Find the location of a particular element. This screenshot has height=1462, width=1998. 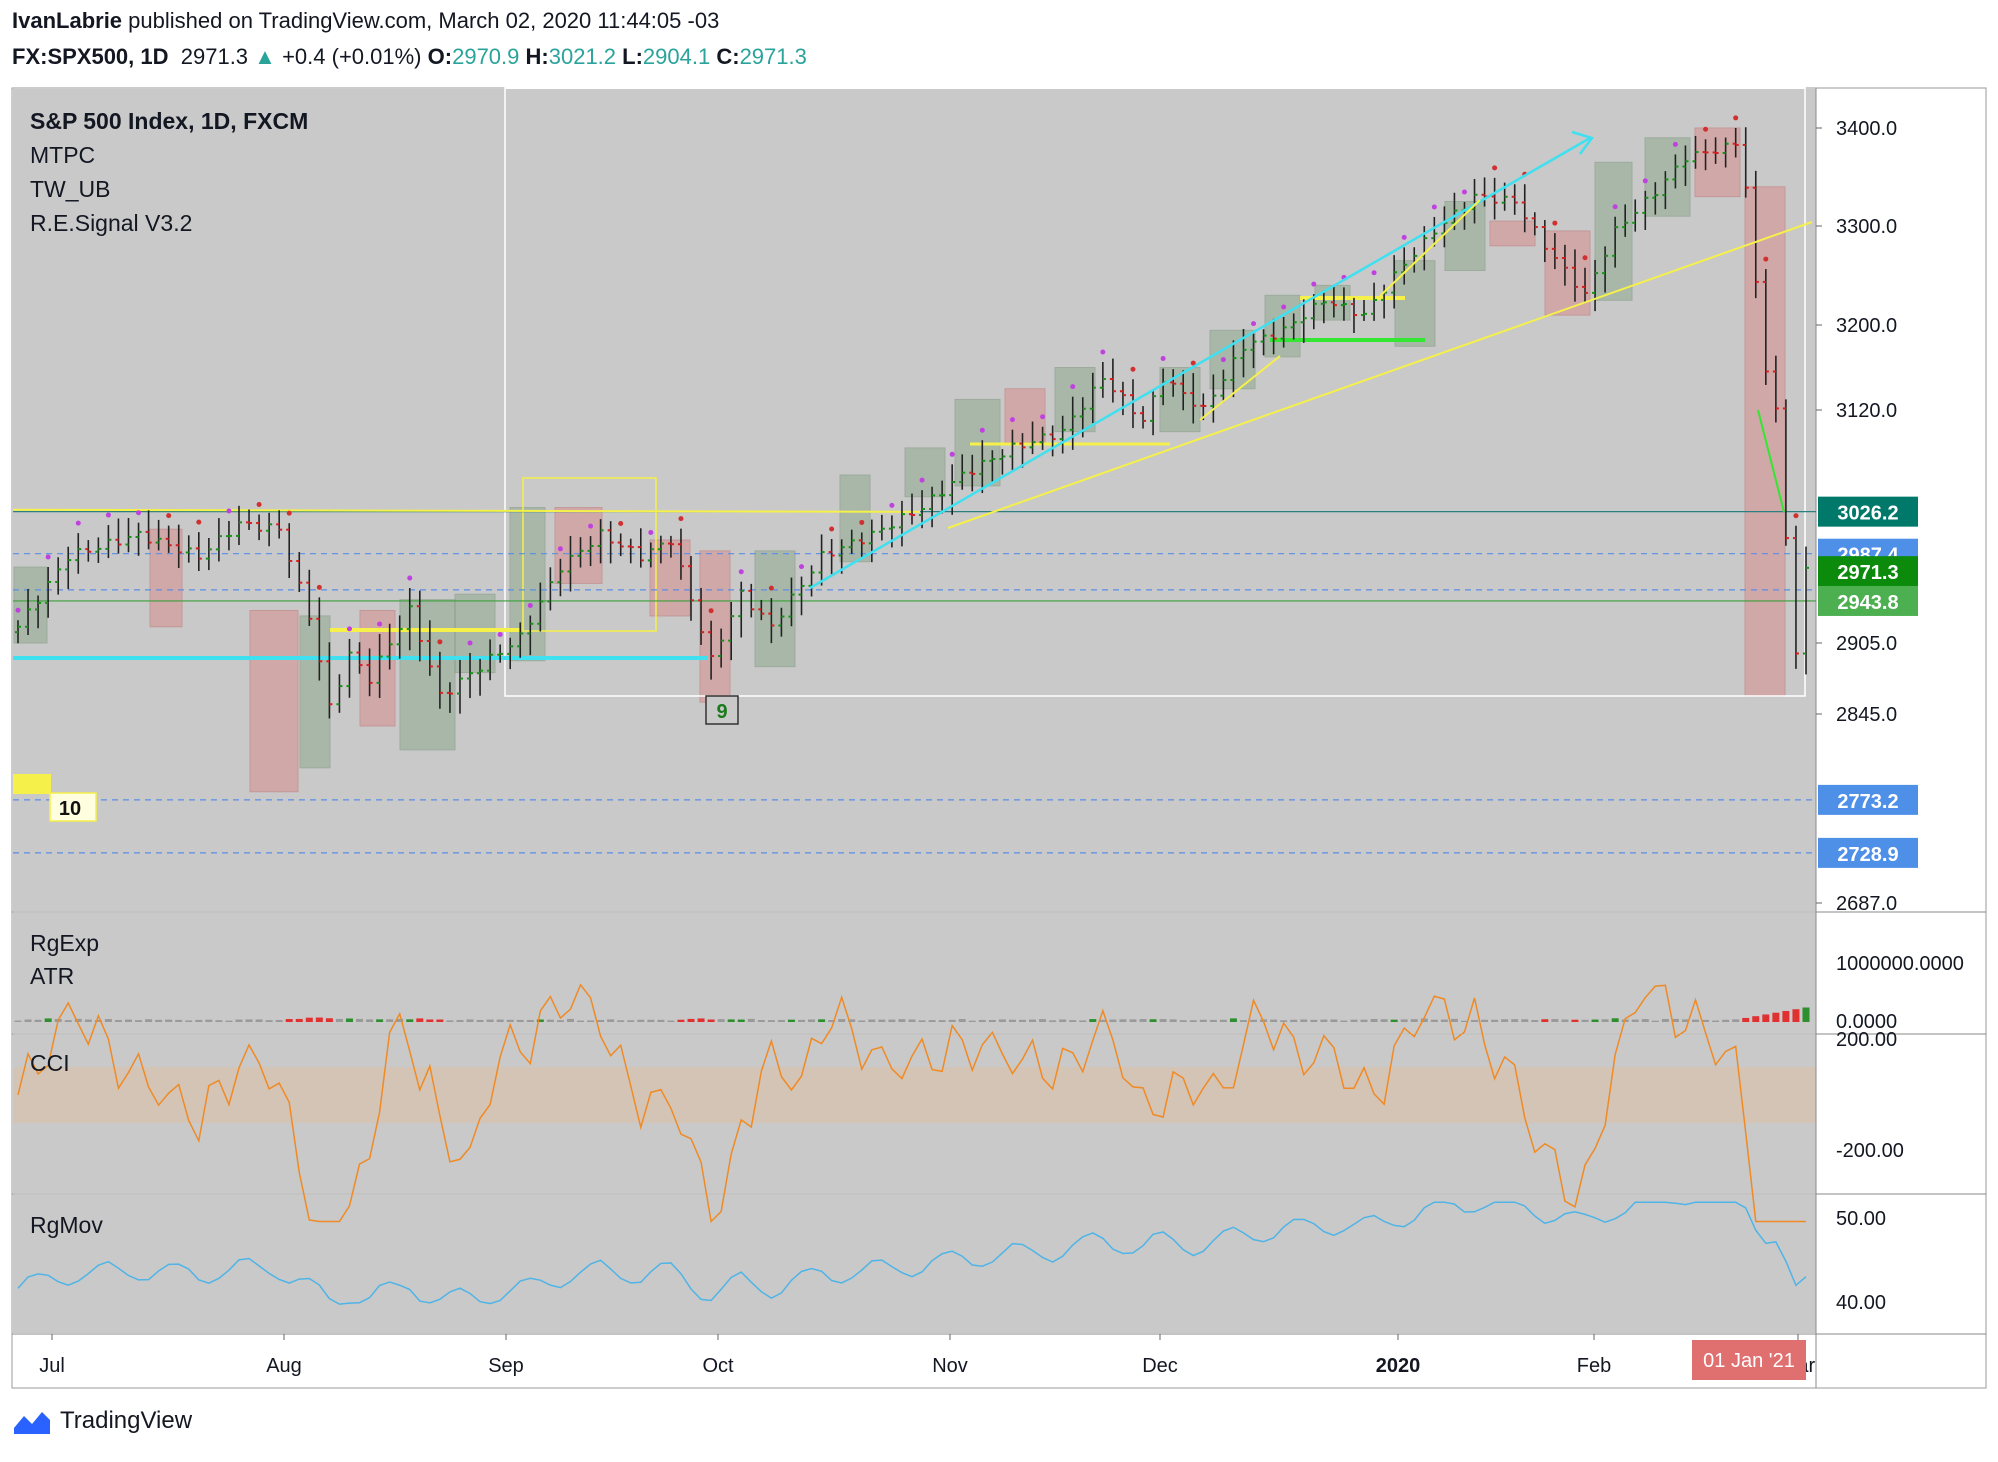

mov-pane is located at coordinates (914, 1264).